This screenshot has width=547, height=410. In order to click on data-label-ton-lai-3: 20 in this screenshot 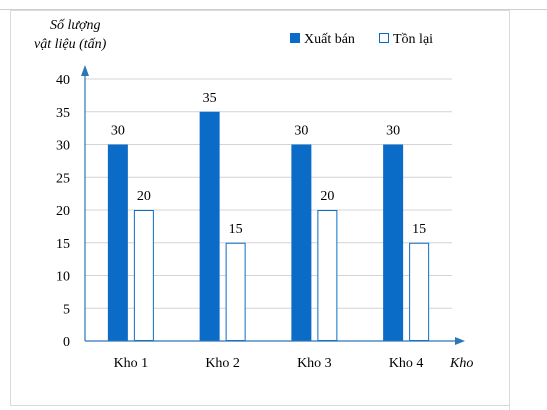, I will do `click(327, 196)`.